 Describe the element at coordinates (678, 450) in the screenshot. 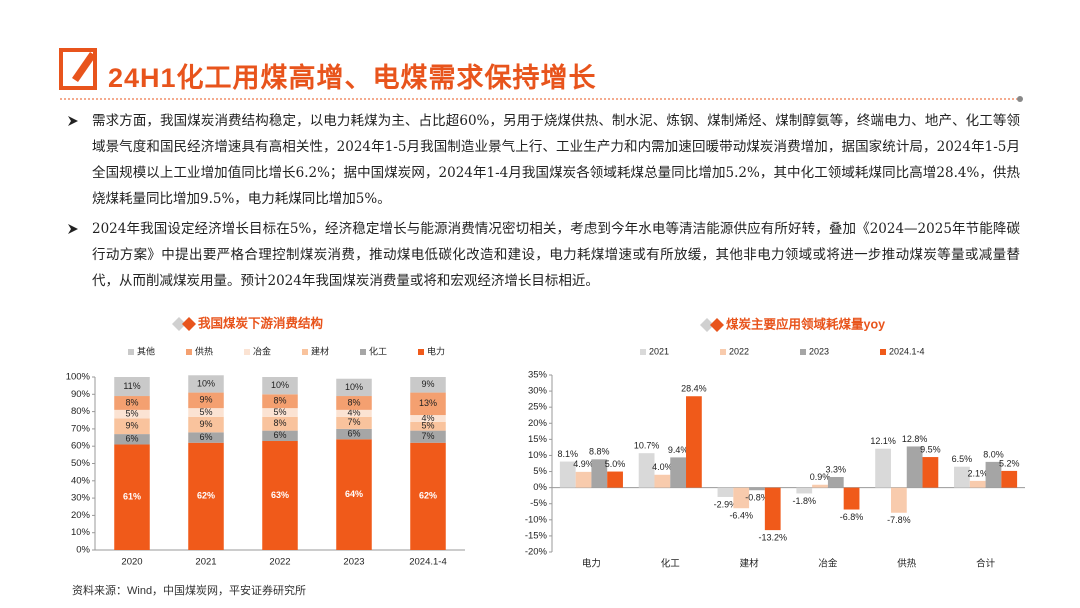

I see `data-label: 9.4%` at that location.